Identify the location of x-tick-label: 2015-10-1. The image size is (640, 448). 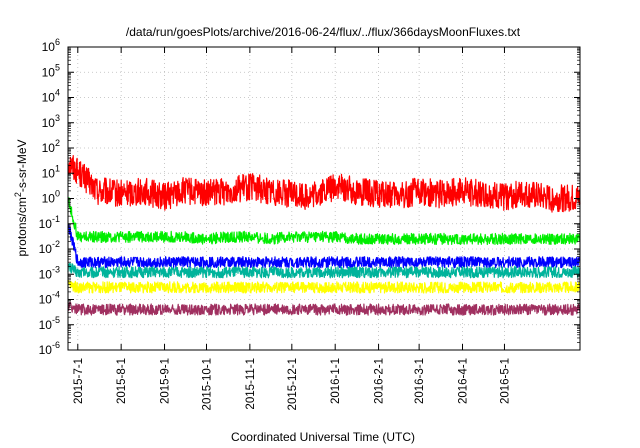
(207, 384).